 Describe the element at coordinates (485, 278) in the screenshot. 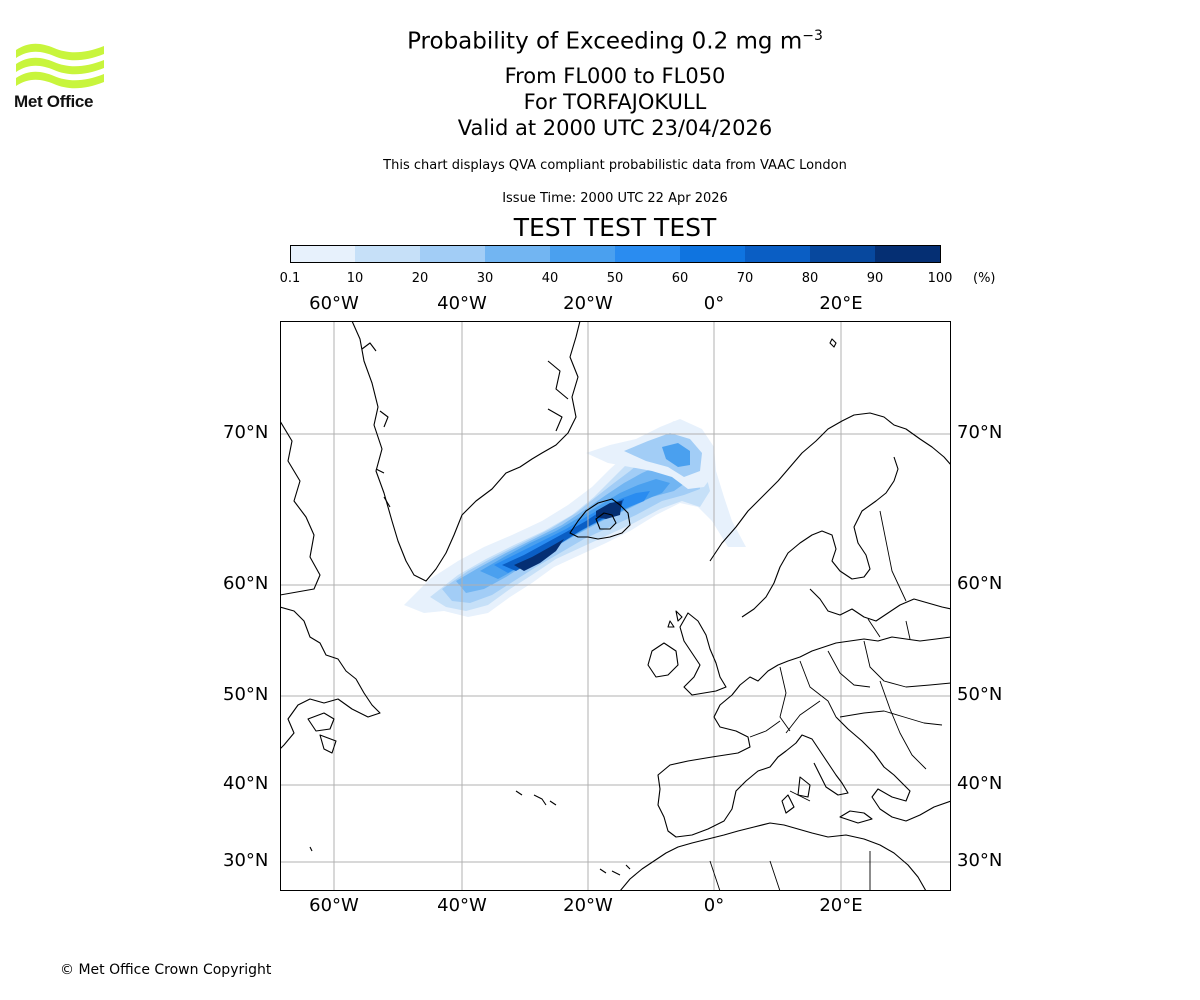

I see `colorbar-tick-label: 30` at that location.